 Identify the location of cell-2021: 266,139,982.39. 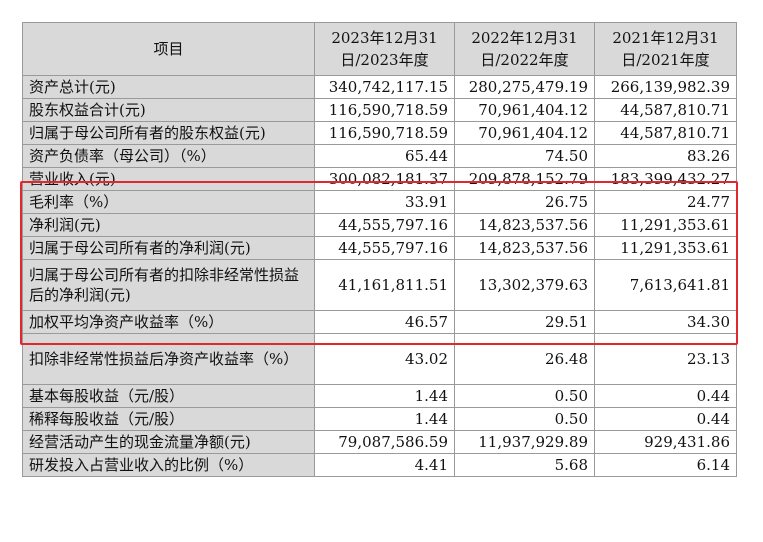
(665, 87).